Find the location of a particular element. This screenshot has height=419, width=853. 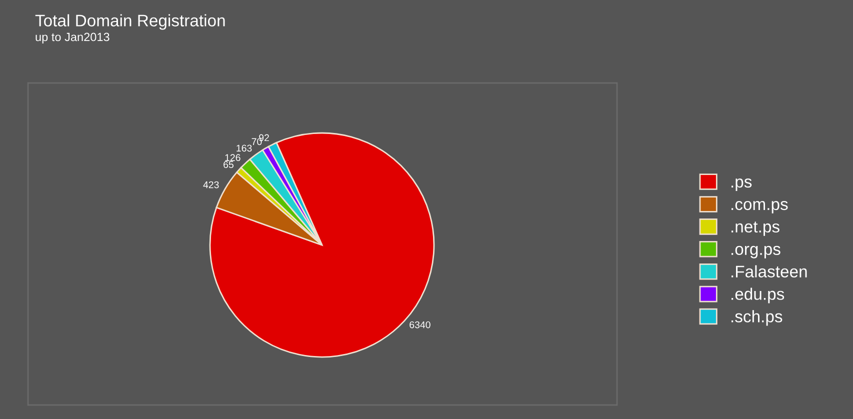

legend-label: .edu.ps is located at coordinates (758, 296).